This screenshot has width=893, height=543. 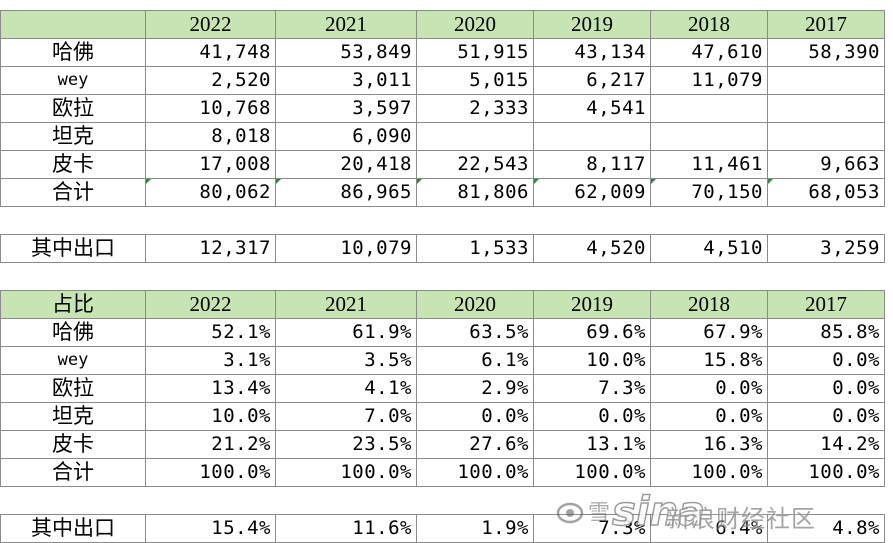 What do you see at coordinates (73, 304) in the screenshot?
I see `share-header-label: 占比` at bounding box center [73, 304].